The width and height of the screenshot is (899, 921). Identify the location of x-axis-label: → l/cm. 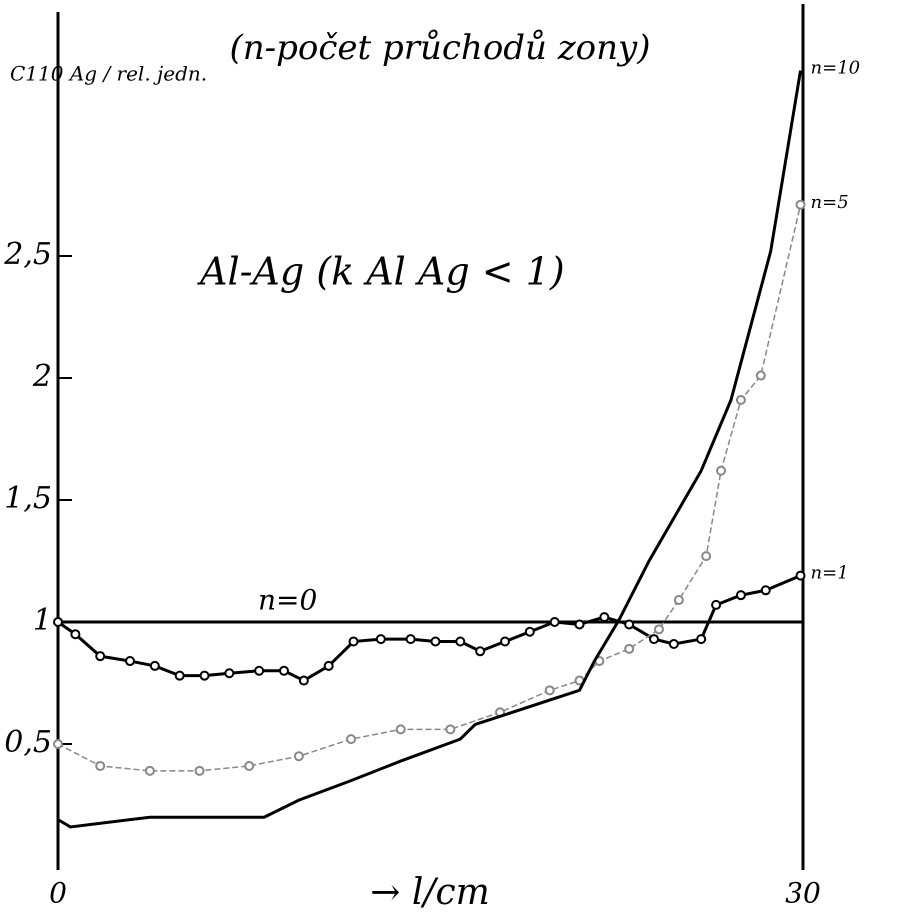
(430, 892).